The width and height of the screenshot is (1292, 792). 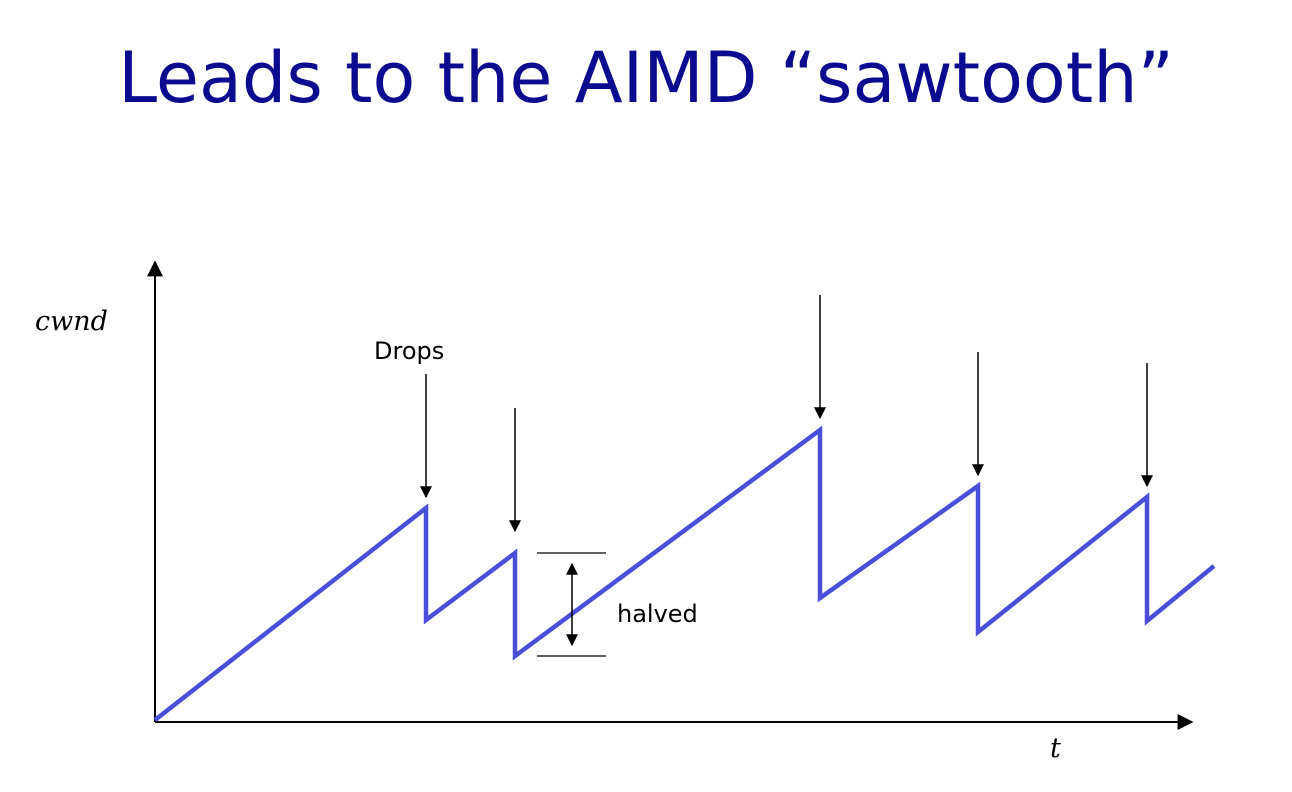 I want to click on y-axis-label: cwnd, so click(x=71, y=321).